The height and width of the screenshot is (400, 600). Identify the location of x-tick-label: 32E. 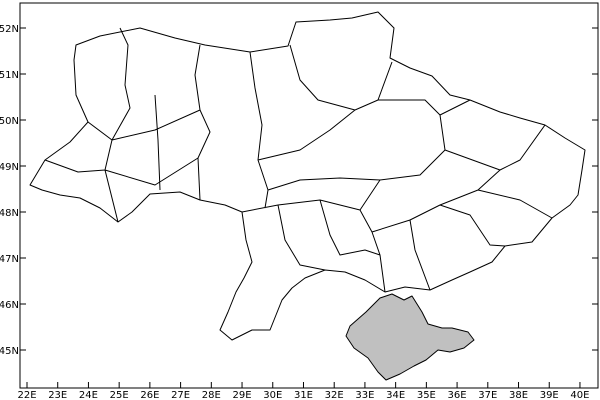
(334, 395).